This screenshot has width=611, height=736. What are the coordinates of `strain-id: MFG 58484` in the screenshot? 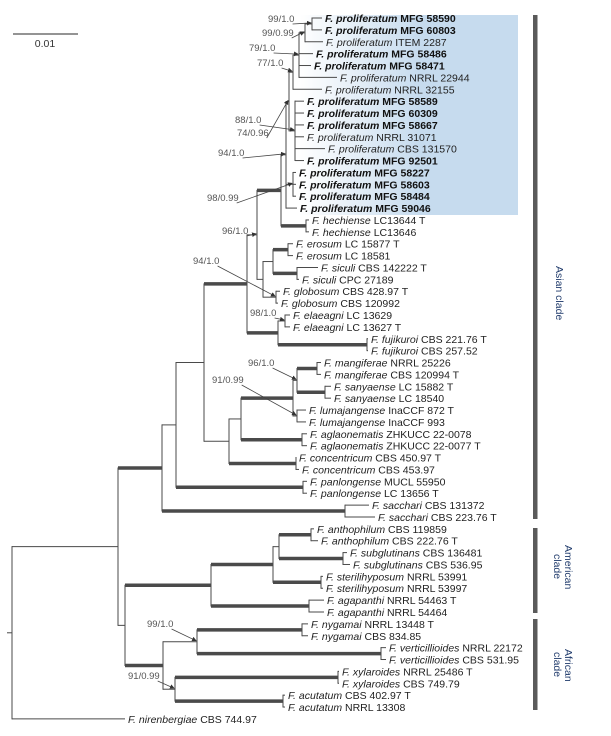 It's located at (402, 197).